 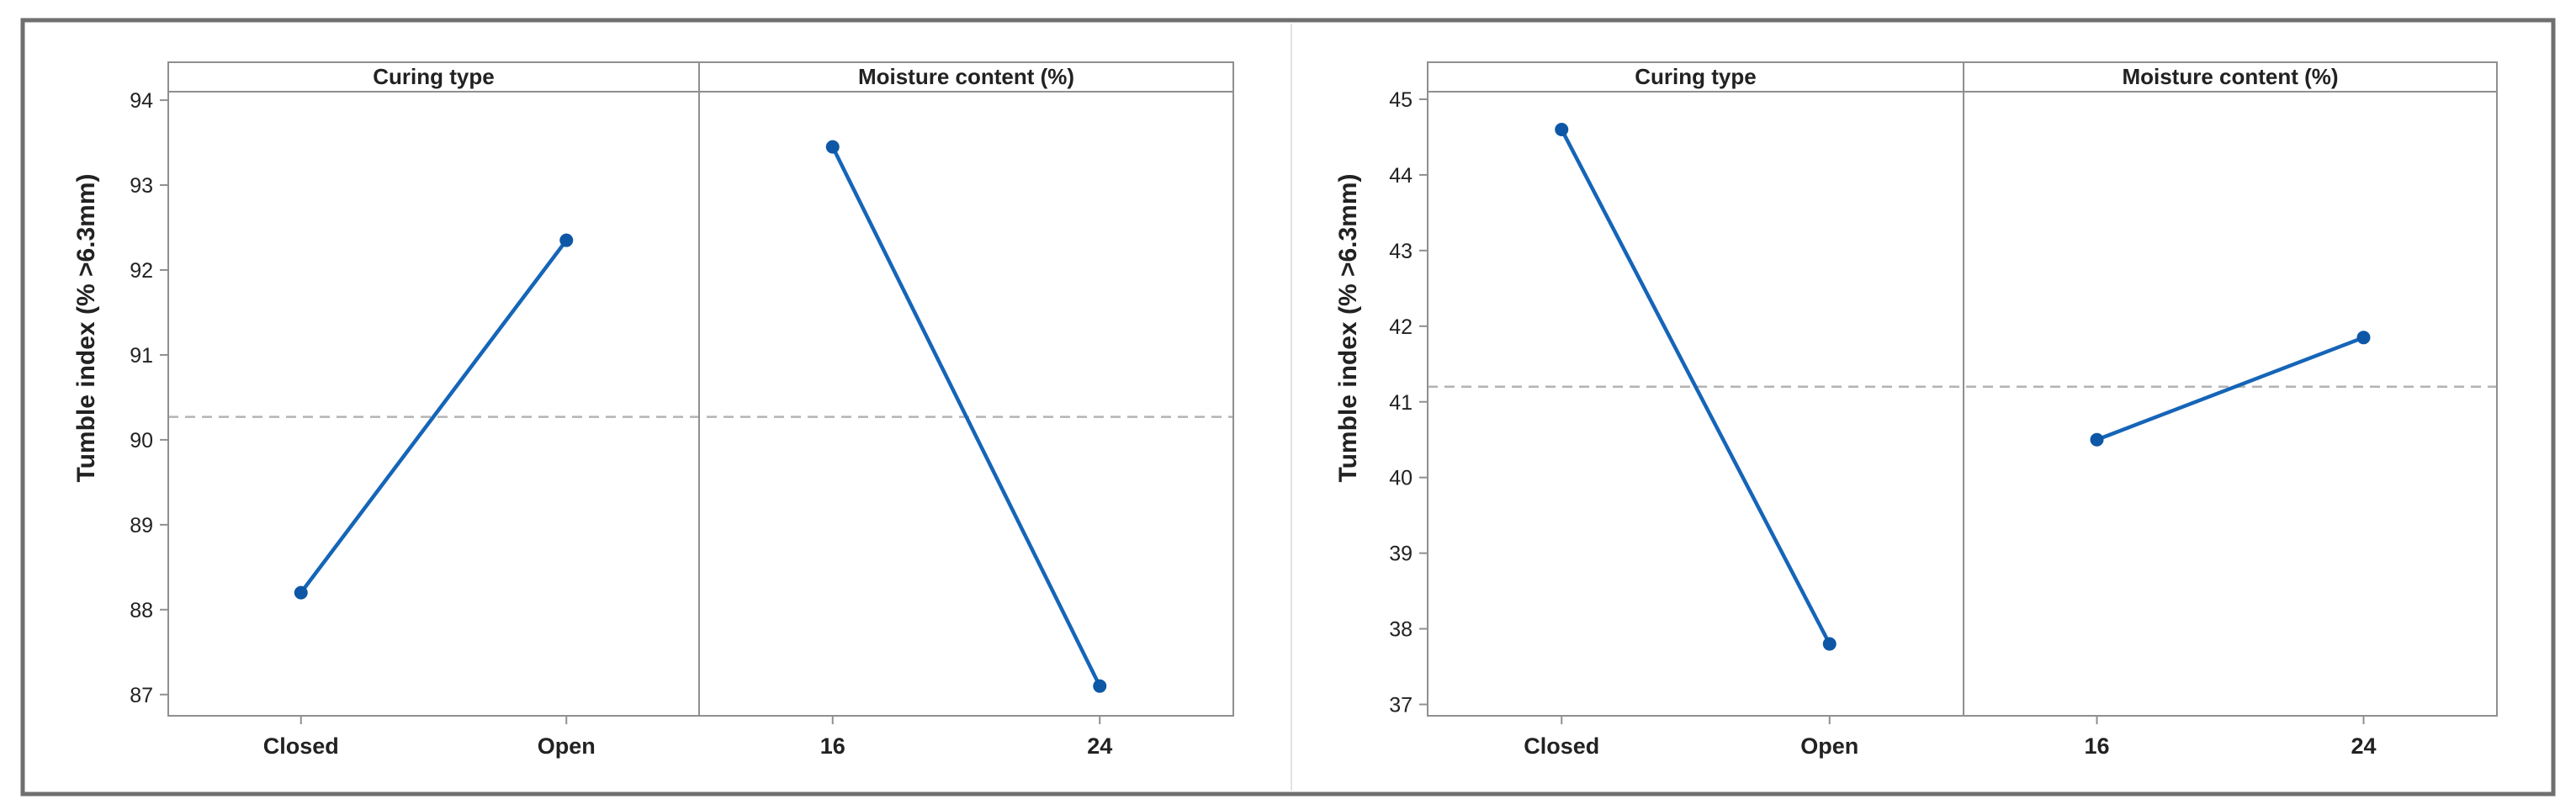 What do you see at coordinates (1401, 100) in the screenshot?
I see `y-tick-label: 45` at bounding box center [1401, 100].